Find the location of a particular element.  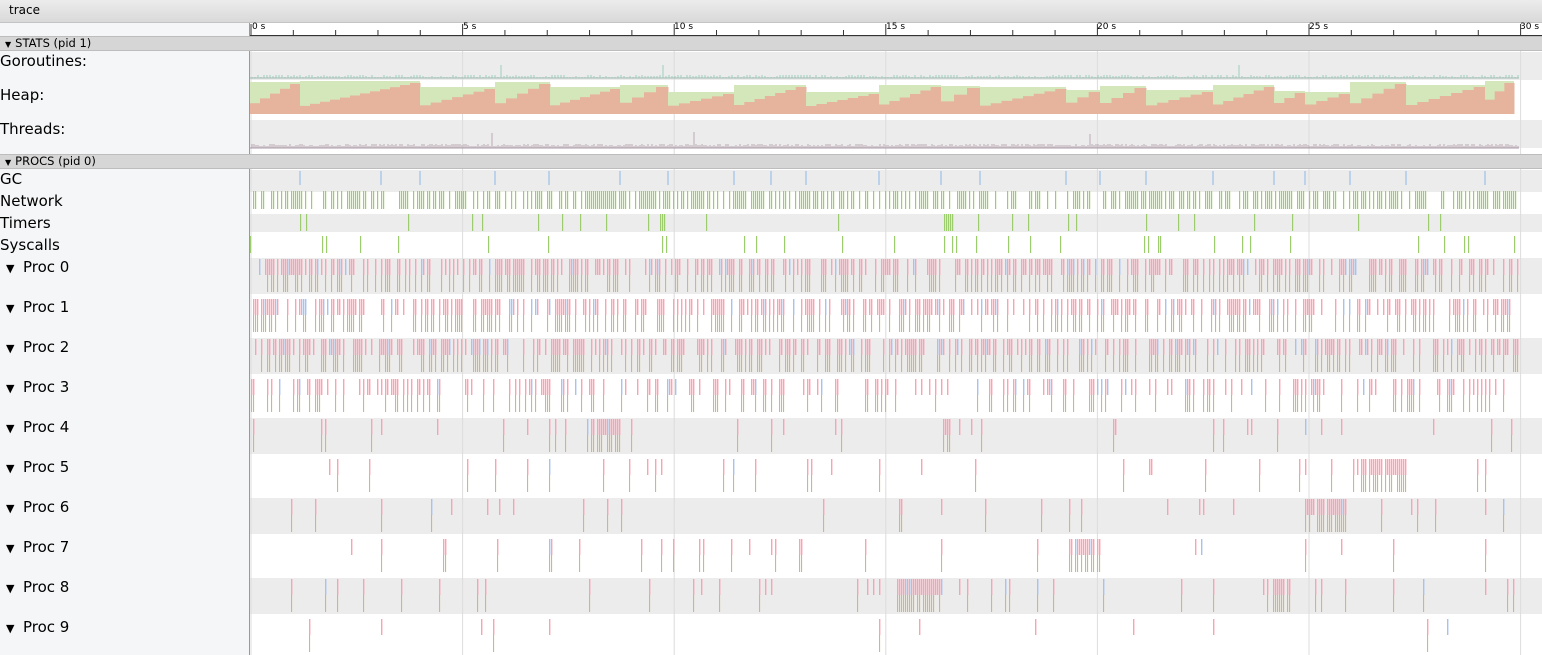

proc-row-2: ▼ Proc 2 is located at coordinates (37, 347).